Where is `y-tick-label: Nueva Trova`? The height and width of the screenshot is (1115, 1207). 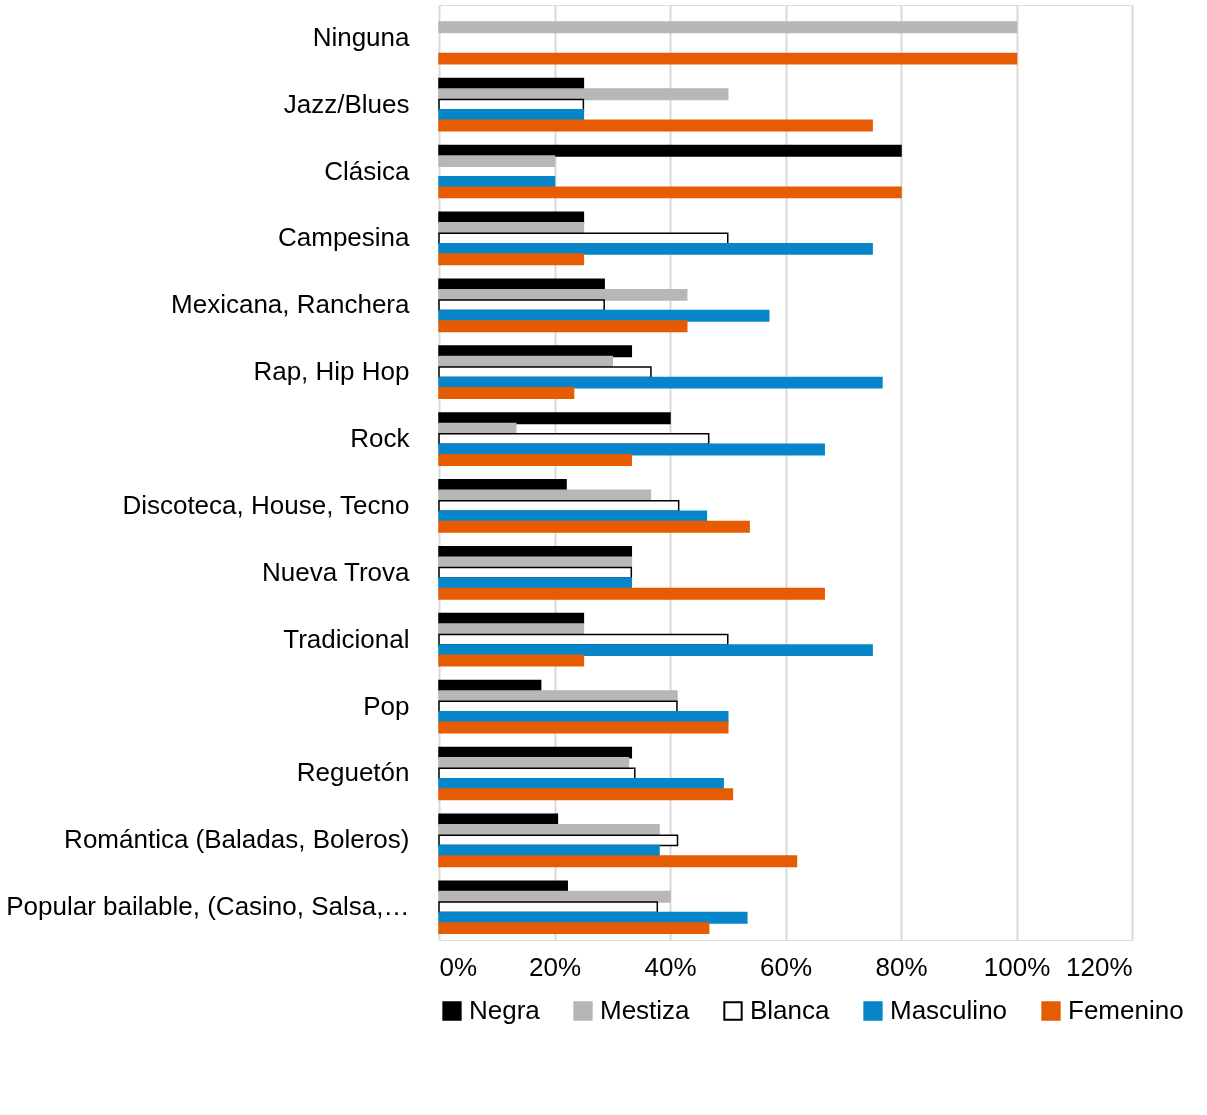
y-tick-label: Nueva Trova is located at coordinates (336, 571).